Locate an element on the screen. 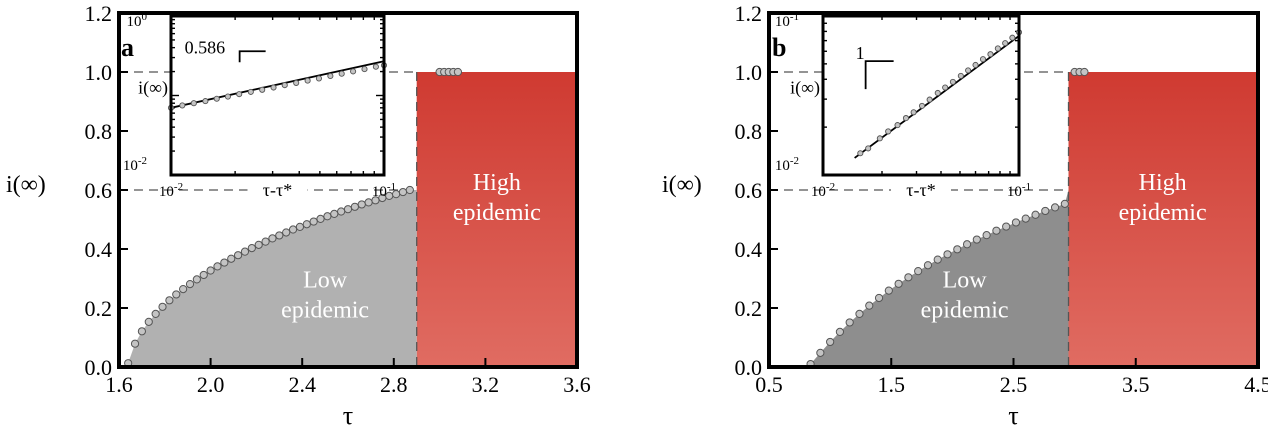 The height and width of the screenshot is (433, 1268). y-tick-label: 0.0 is located at coordinates (99, 367).